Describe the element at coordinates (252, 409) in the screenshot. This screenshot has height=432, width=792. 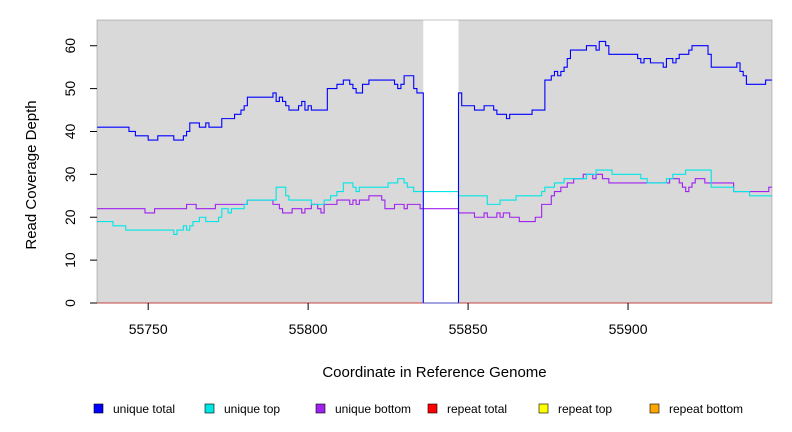
I see `legend-label: unique top` at that location.